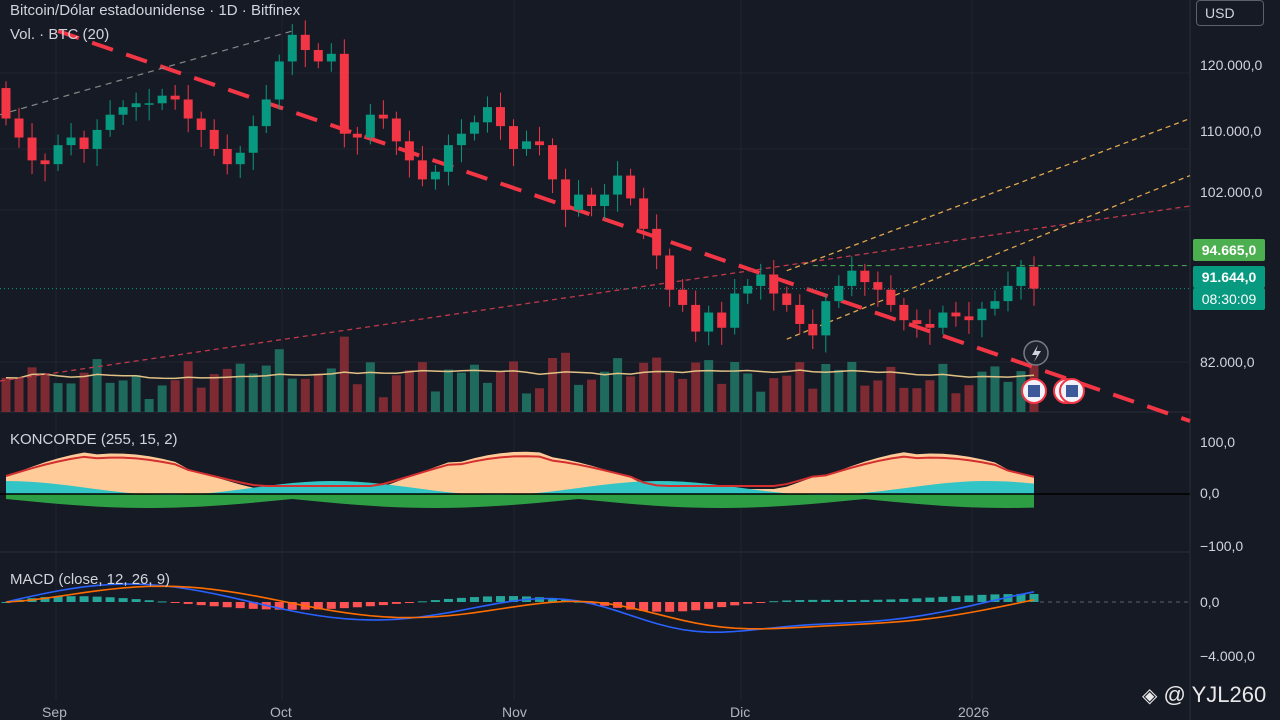 This screenshot has height=720, width=1280. I want to click on koncorde-green-area, so click(520, 501).